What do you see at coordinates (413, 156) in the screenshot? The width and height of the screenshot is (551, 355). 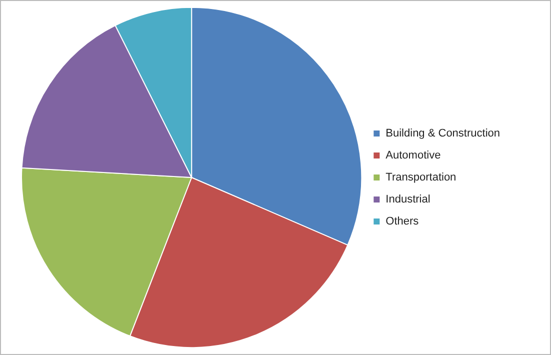 I see `legend-label: Automotive` at bounding box center [413, 156].